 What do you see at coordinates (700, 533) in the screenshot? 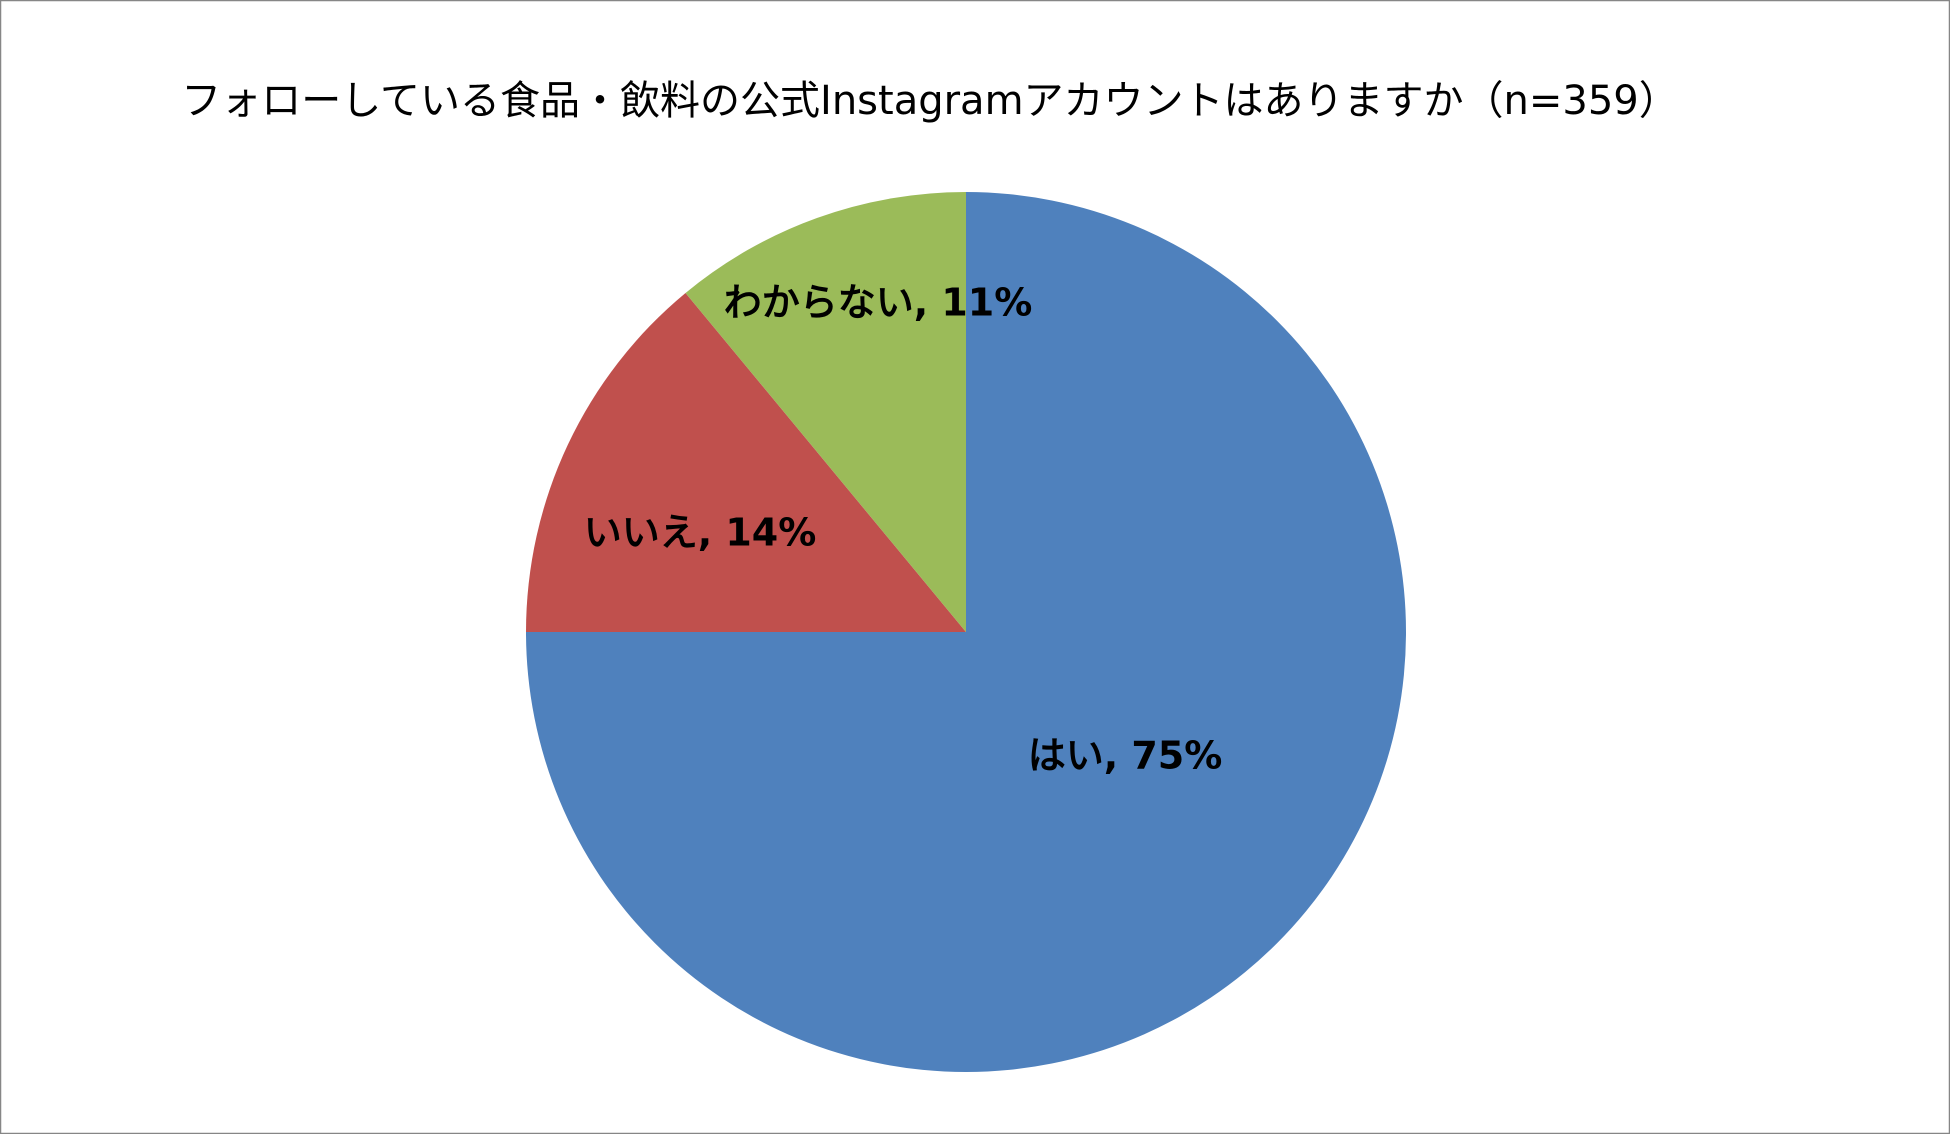
I see `data-label: いいえ, 14%` at bounding box center [700, 533].